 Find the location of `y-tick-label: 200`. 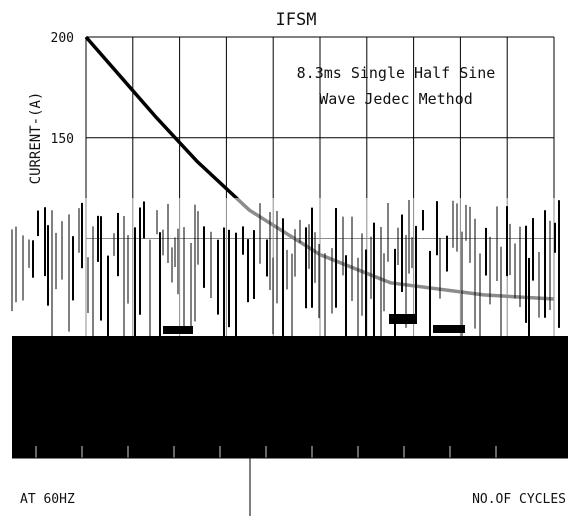

y-tick-label: 200 is located at coordinates (62, 38).